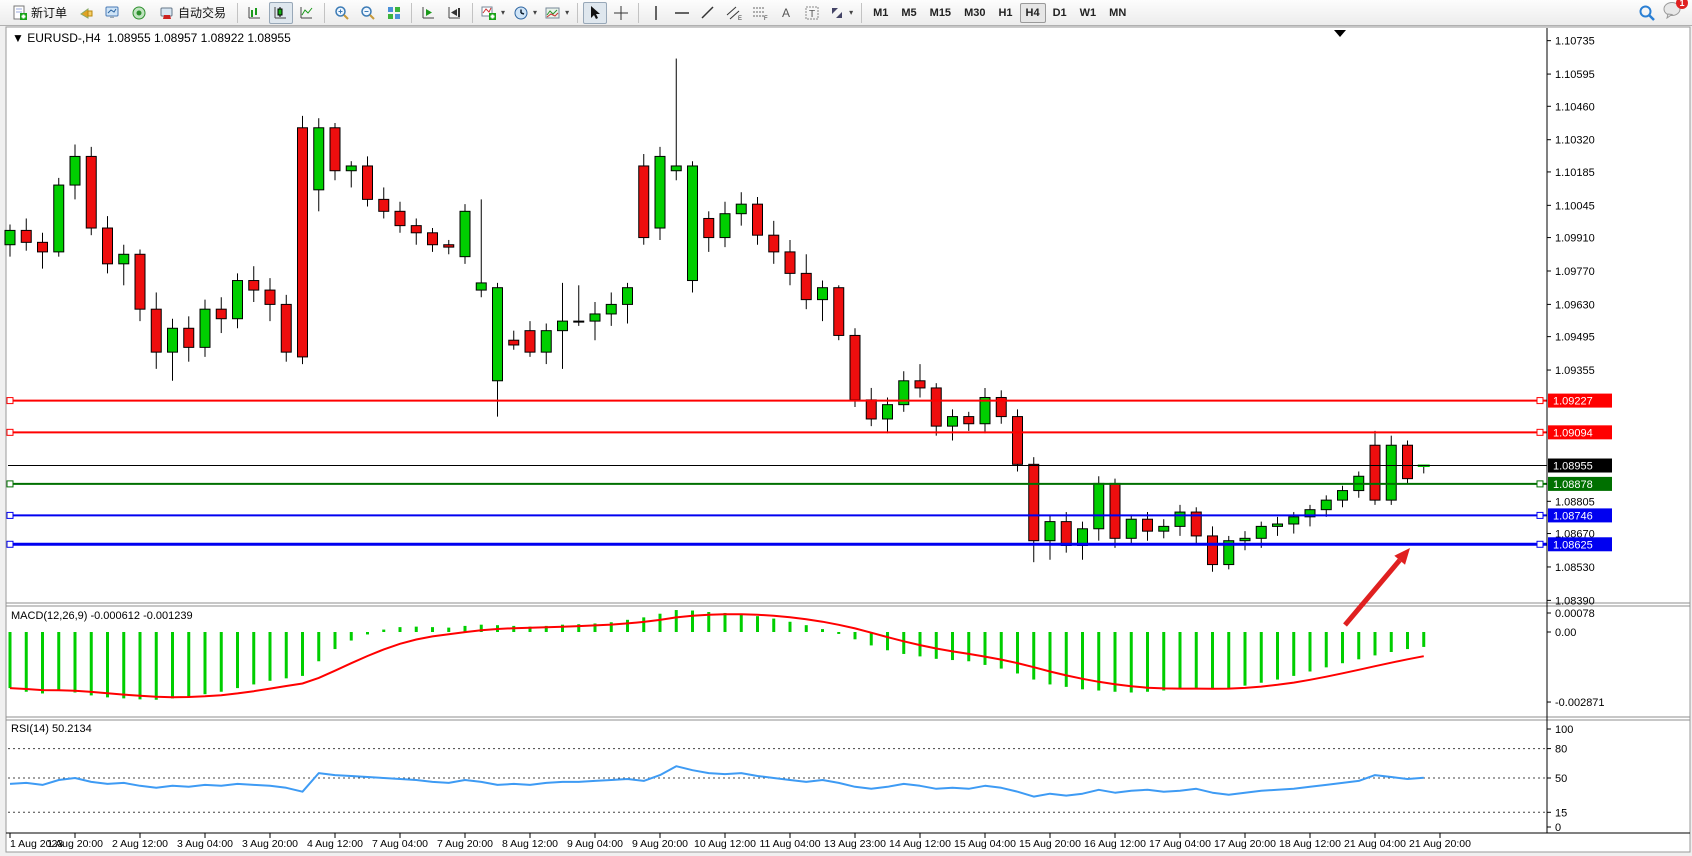  I want to click on marketplace-button, so click(87, 13).